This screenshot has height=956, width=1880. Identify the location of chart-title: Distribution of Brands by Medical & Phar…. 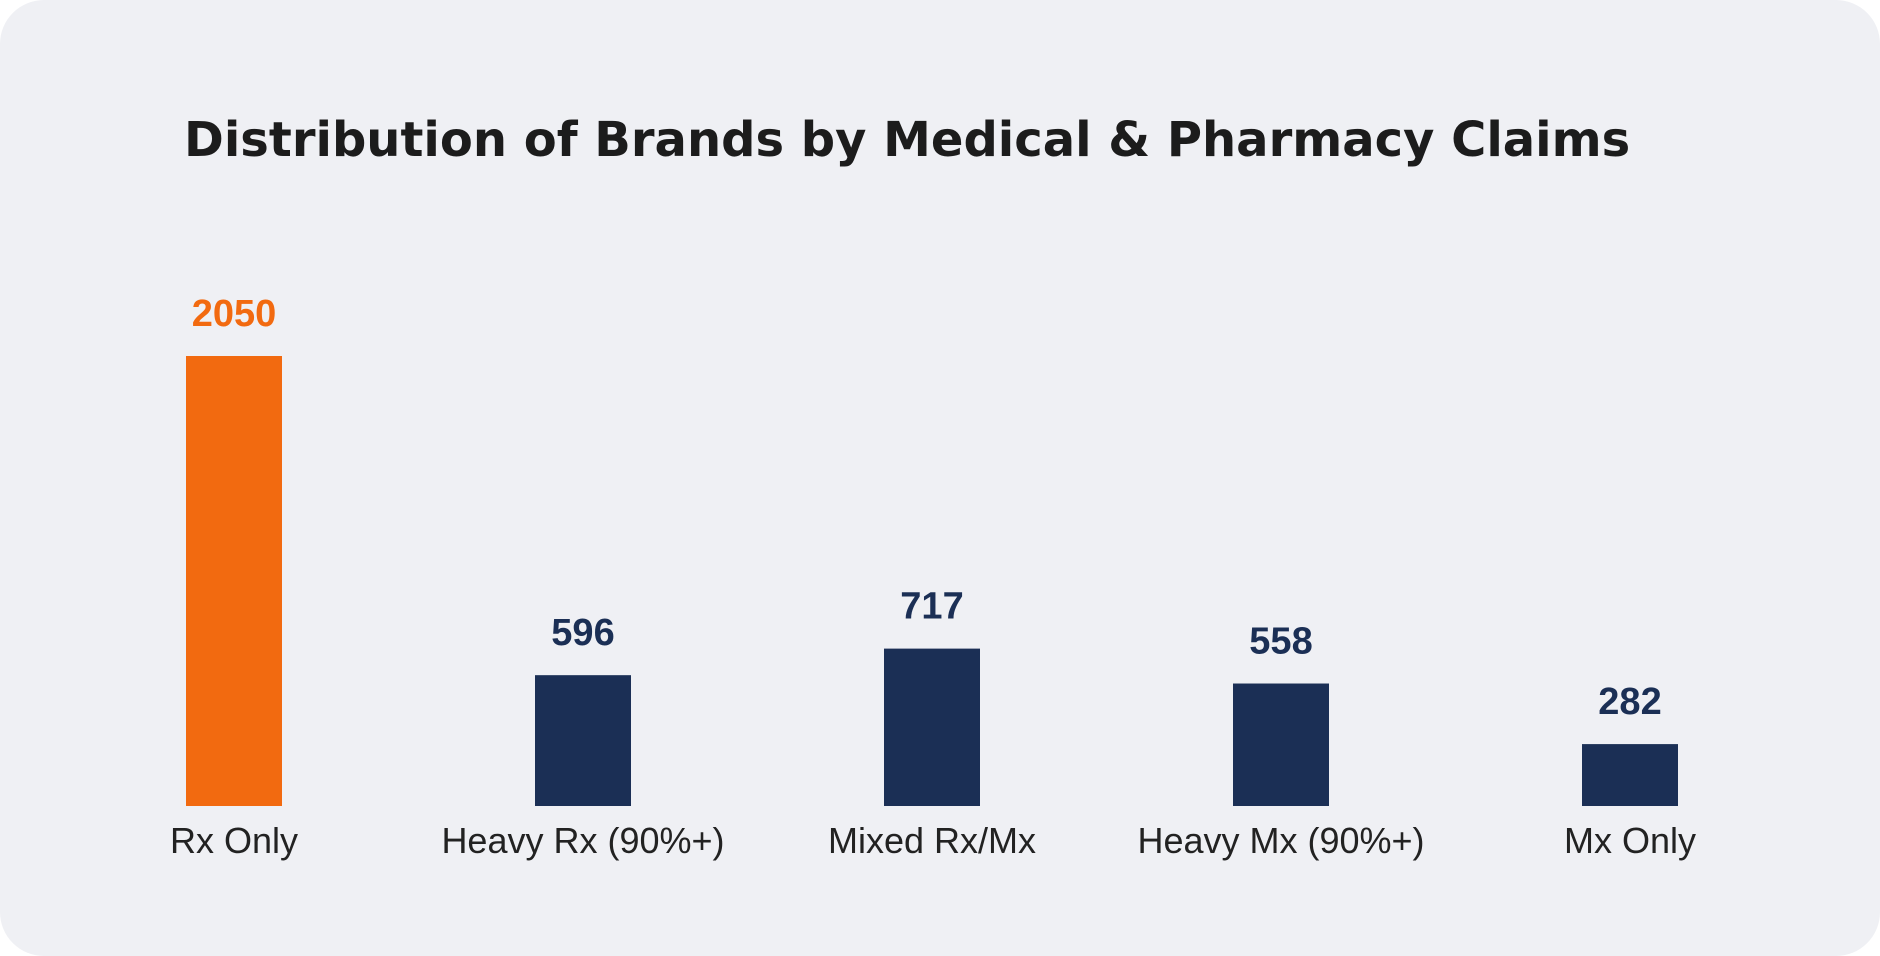
(907, 140).